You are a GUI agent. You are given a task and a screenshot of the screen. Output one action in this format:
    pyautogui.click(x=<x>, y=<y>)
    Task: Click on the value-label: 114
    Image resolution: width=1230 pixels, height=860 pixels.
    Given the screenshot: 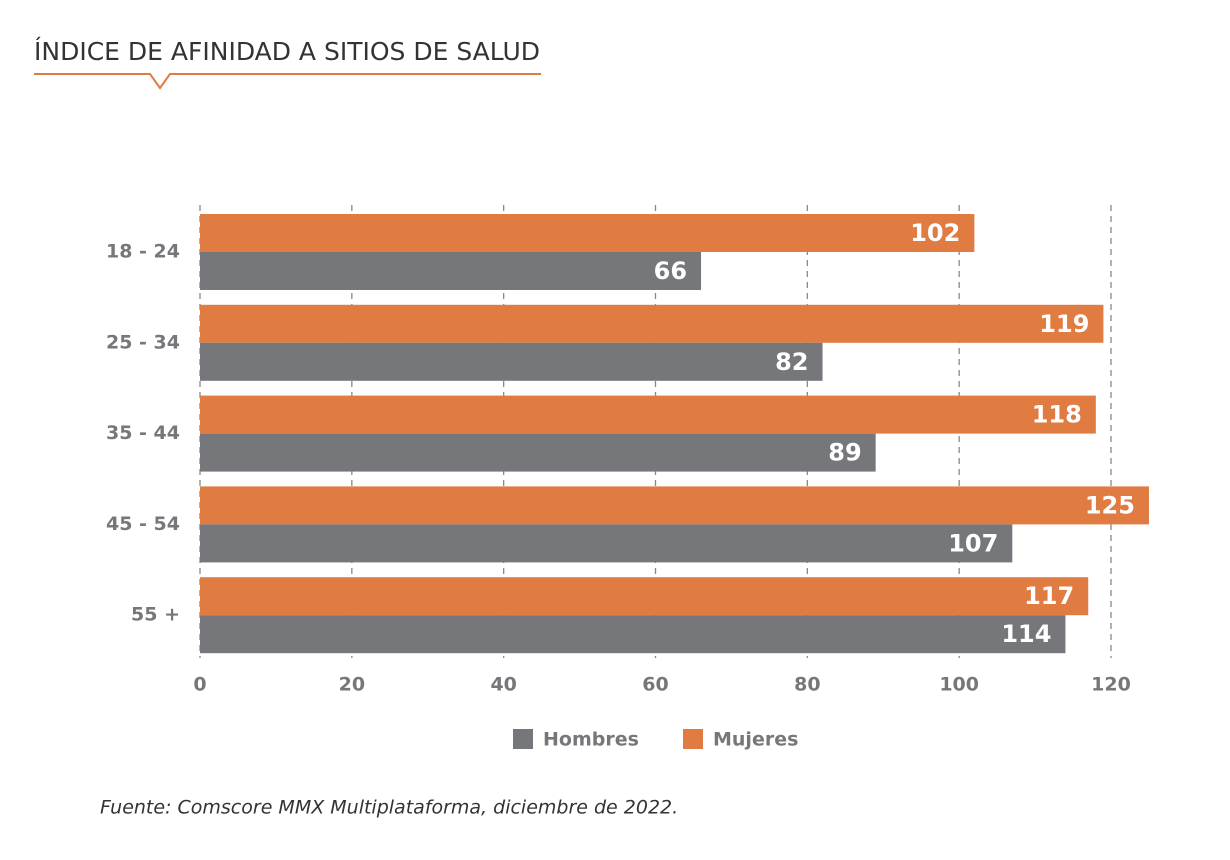 What is the action you would take?
    pyautogui.click(x=1026, y=634)
    